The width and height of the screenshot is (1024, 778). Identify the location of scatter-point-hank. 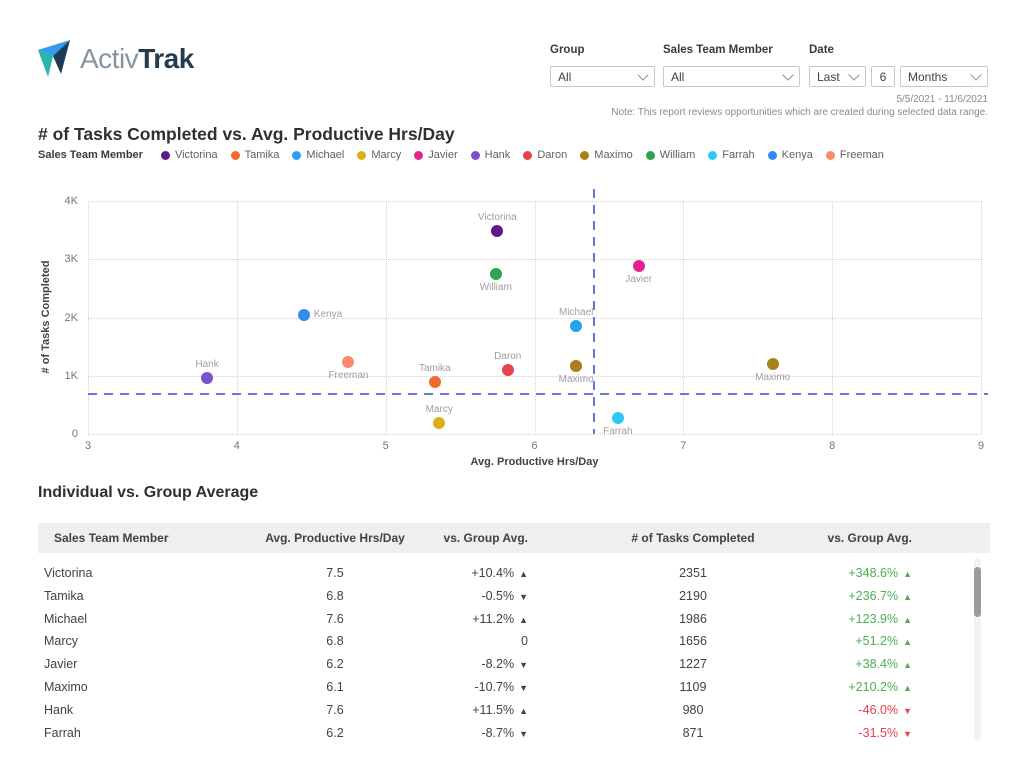
(207, 378).